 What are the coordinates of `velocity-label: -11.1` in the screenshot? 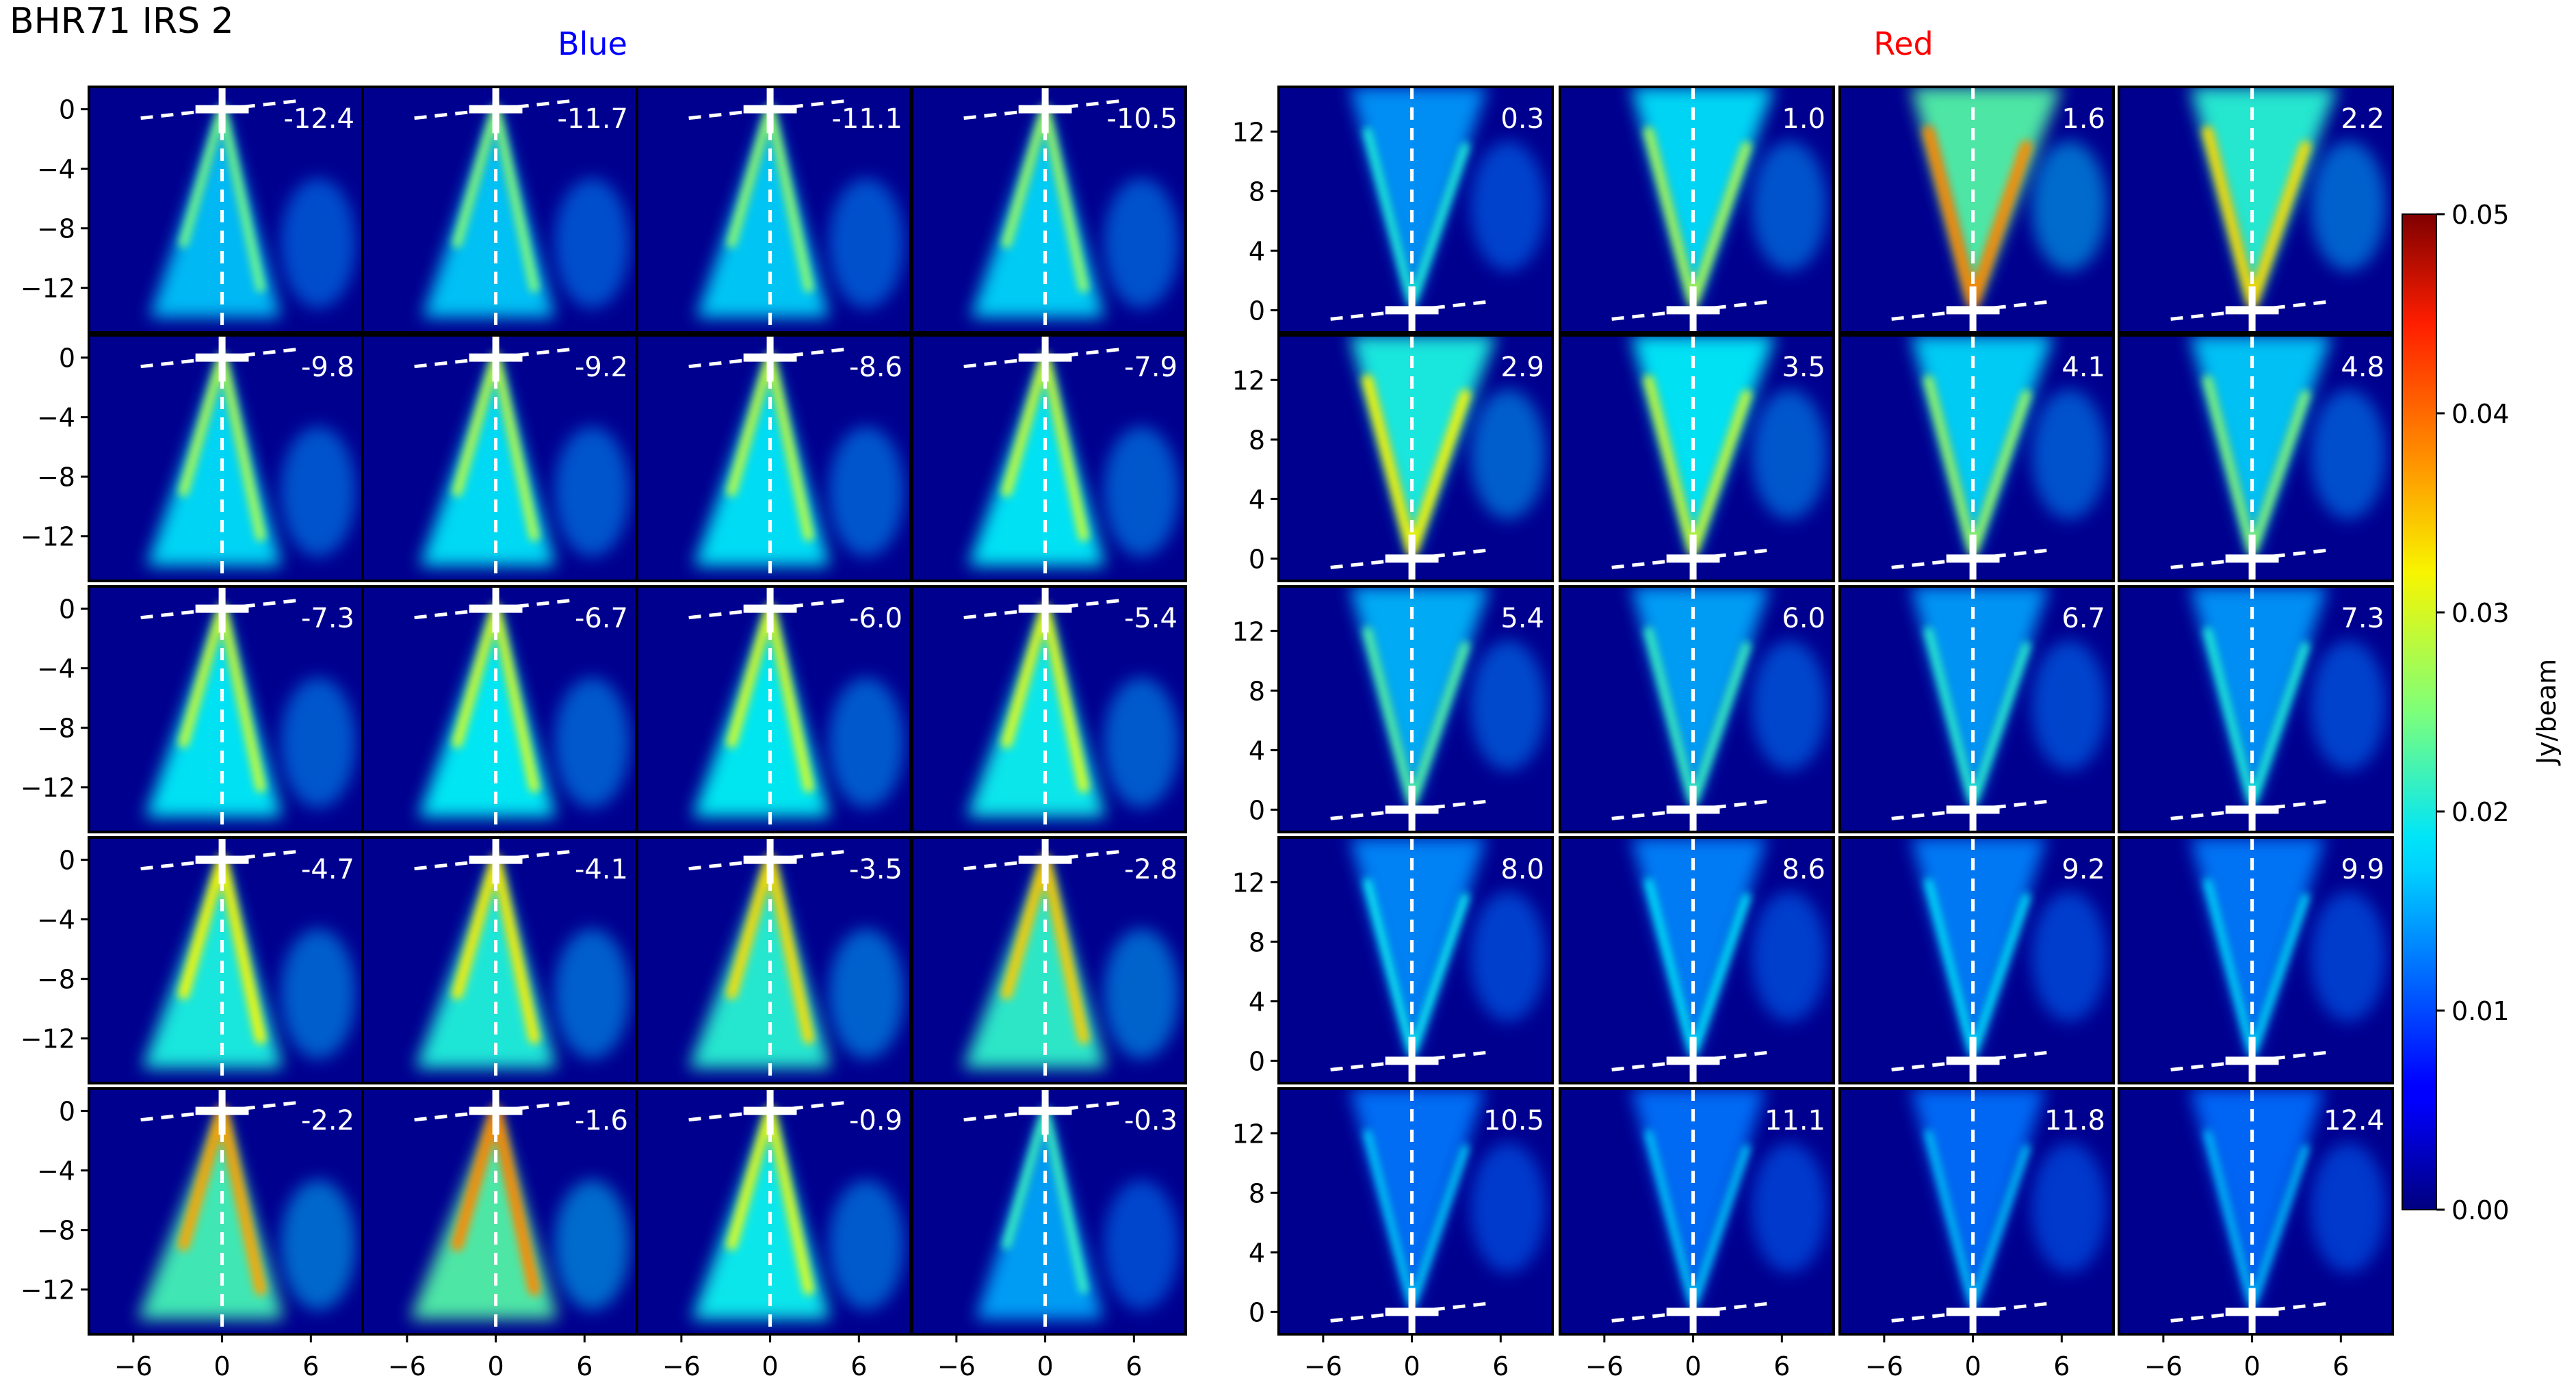 It's located at (867, 119).